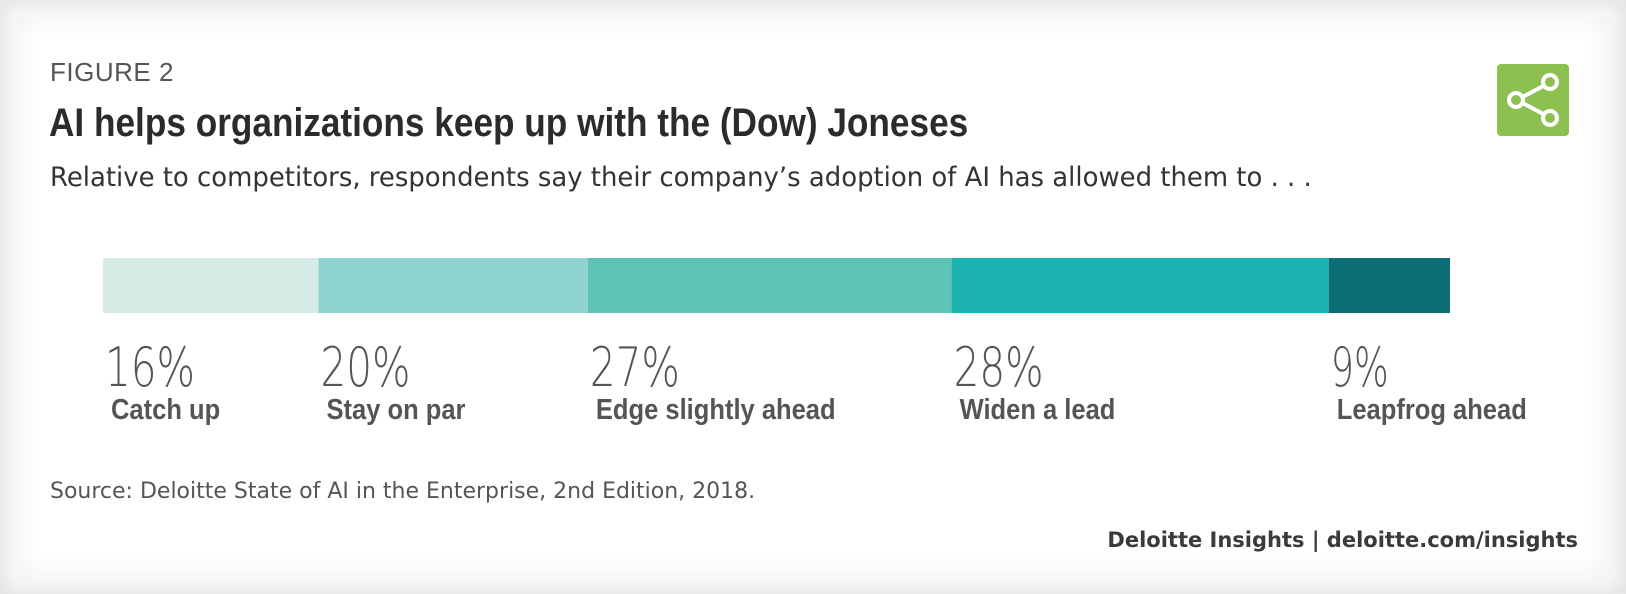 The image size is (1626, 594). I want to click on share-button, so click(1533, 100).